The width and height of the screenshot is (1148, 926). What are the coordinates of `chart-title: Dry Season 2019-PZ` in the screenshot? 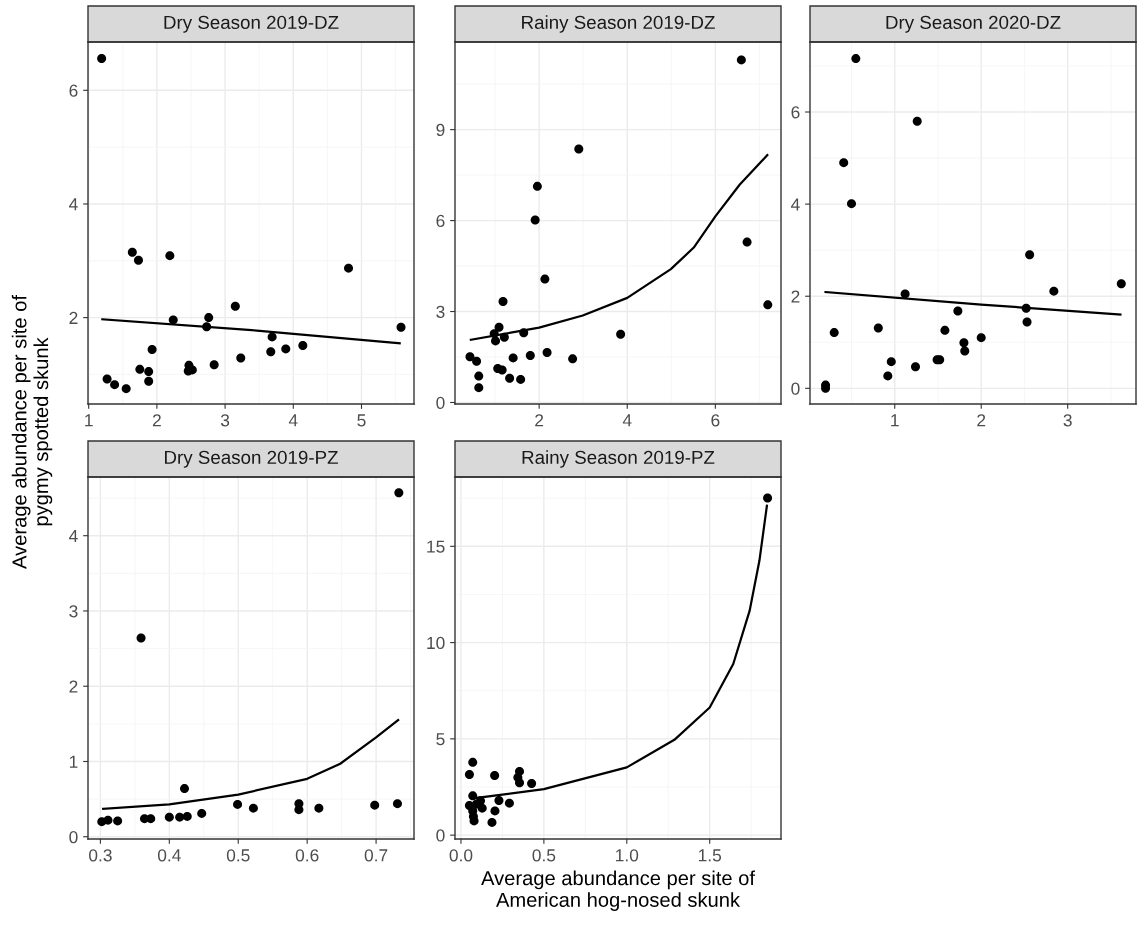 It's located at (251, 459).